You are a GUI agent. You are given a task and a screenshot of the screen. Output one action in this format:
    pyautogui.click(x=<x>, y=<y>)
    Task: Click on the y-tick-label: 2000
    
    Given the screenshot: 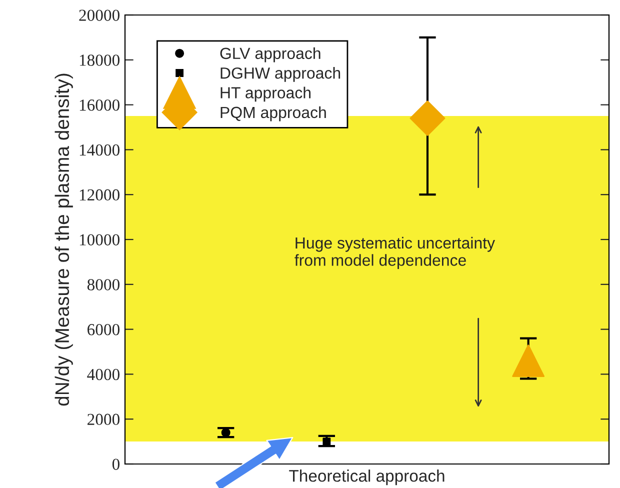 What is the action you would take?
    pyautogui.click(x=104, y=420)
    